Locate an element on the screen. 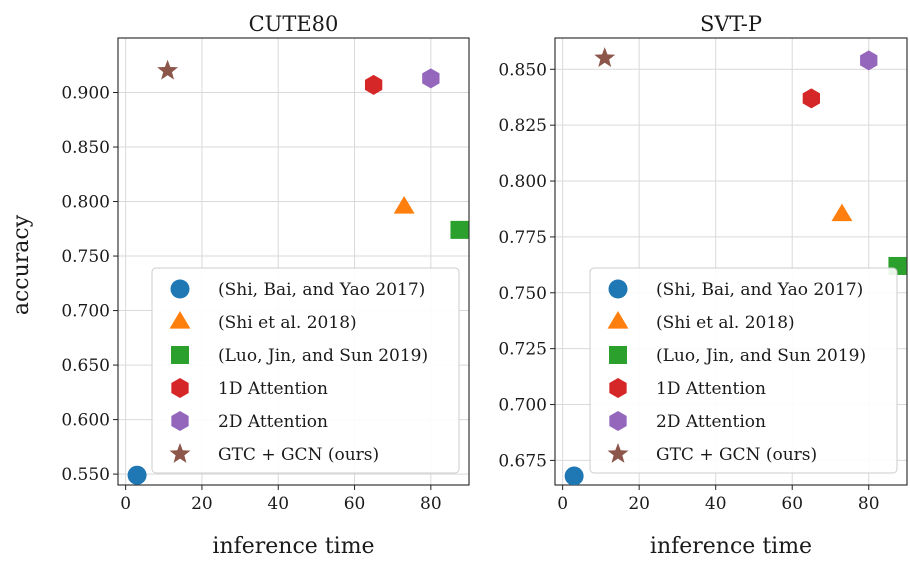 Image resolution: width=910 pixels, height=567 pixels. y-tick-label: 0.675 is located at coordinates (522, 461).